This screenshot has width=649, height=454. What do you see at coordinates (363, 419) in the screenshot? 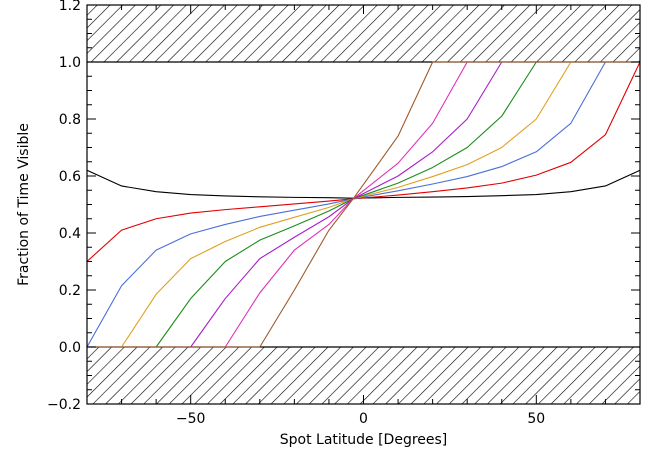
I see `x-tick-label: 0` at bounding box center [363, 419].